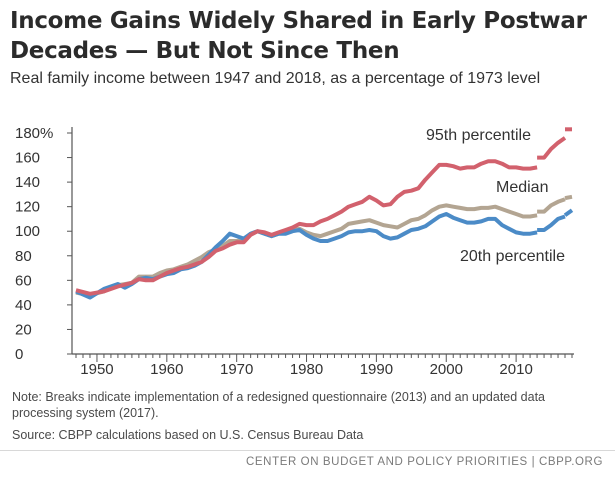 The width and height of the screenshot is (615, 477). I want to click on x-tick-label: 1990, so click(376, 369).